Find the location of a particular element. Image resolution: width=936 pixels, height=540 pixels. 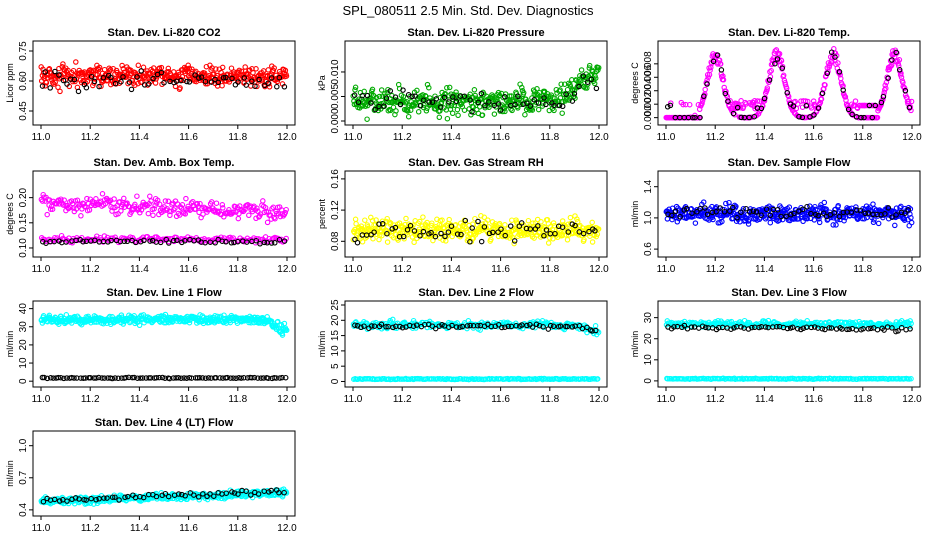

x-tick-label: 11.8 is located at coordinates (237, 137).